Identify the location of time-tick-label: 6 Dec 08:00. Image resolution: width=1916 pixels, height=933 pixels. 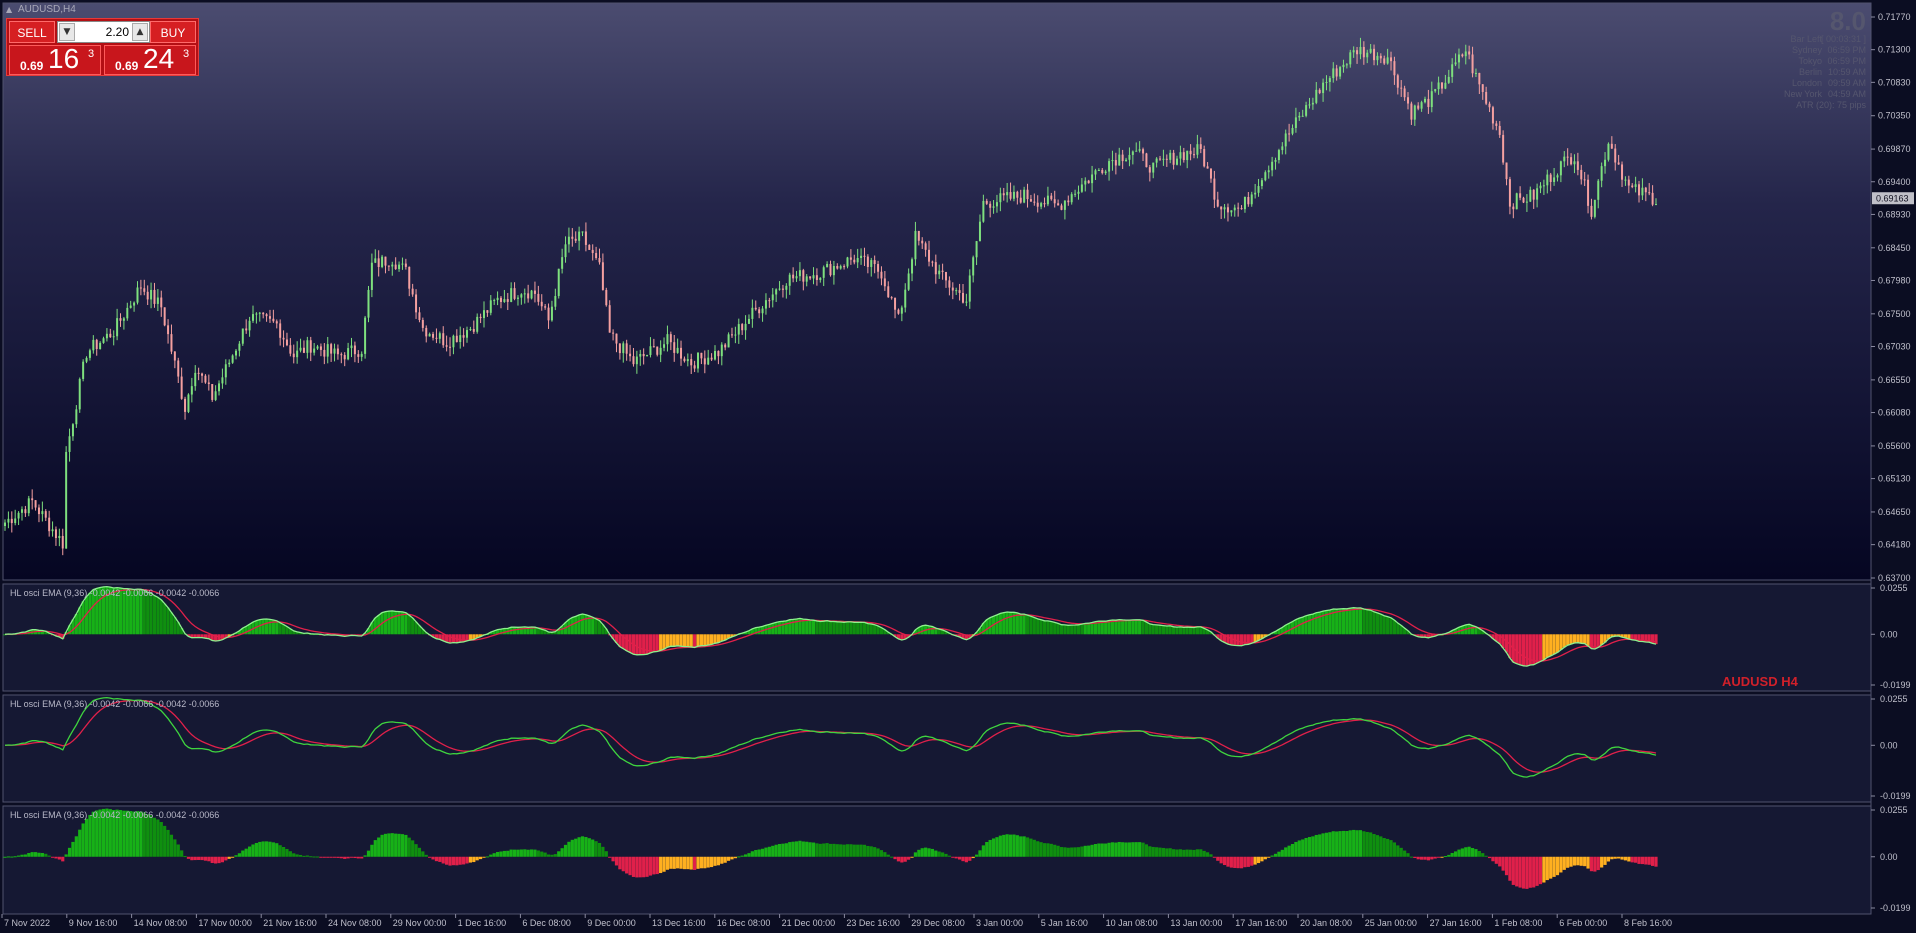
(546, 923).